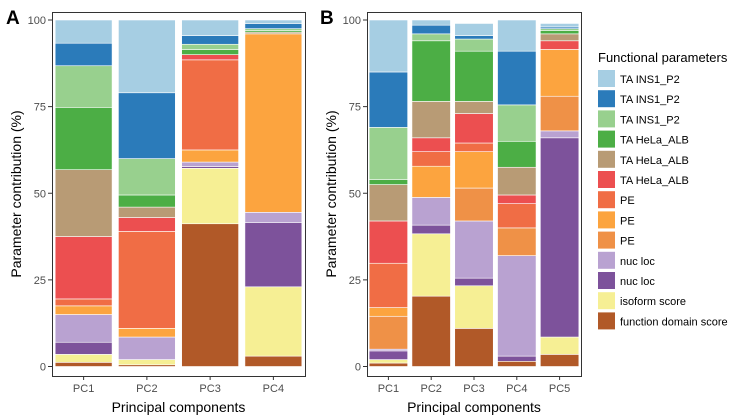 The image size is (729, 420). What do you see at coordinates (355, 281) in the screenshot?
I see `y-tick-label: 25` at bounding box center [355, 281].